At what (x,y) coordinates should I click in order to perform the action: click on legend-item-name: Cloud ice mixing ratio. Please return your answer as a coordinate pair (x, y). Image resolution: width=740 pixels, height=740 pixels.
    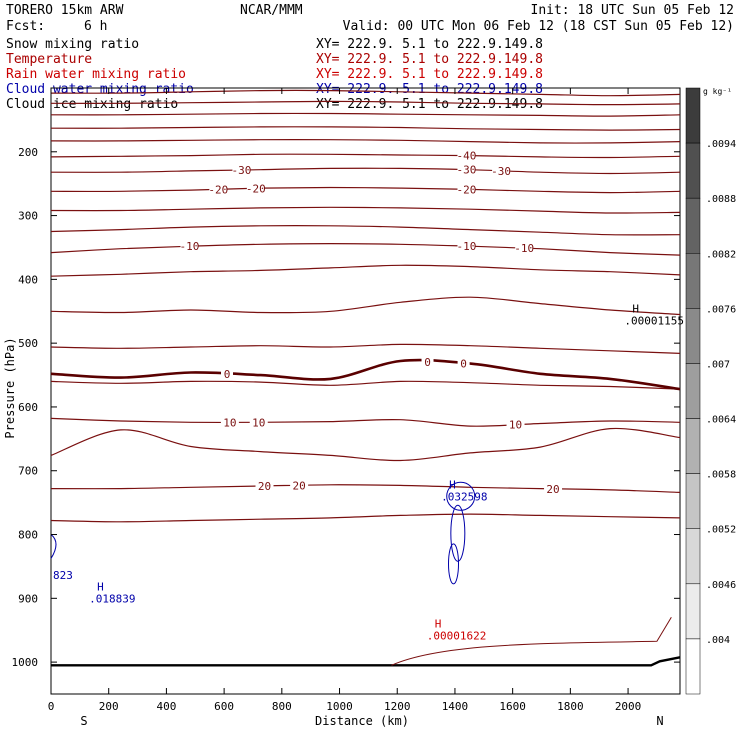
    Looking at the image, I should click on (92, 104).